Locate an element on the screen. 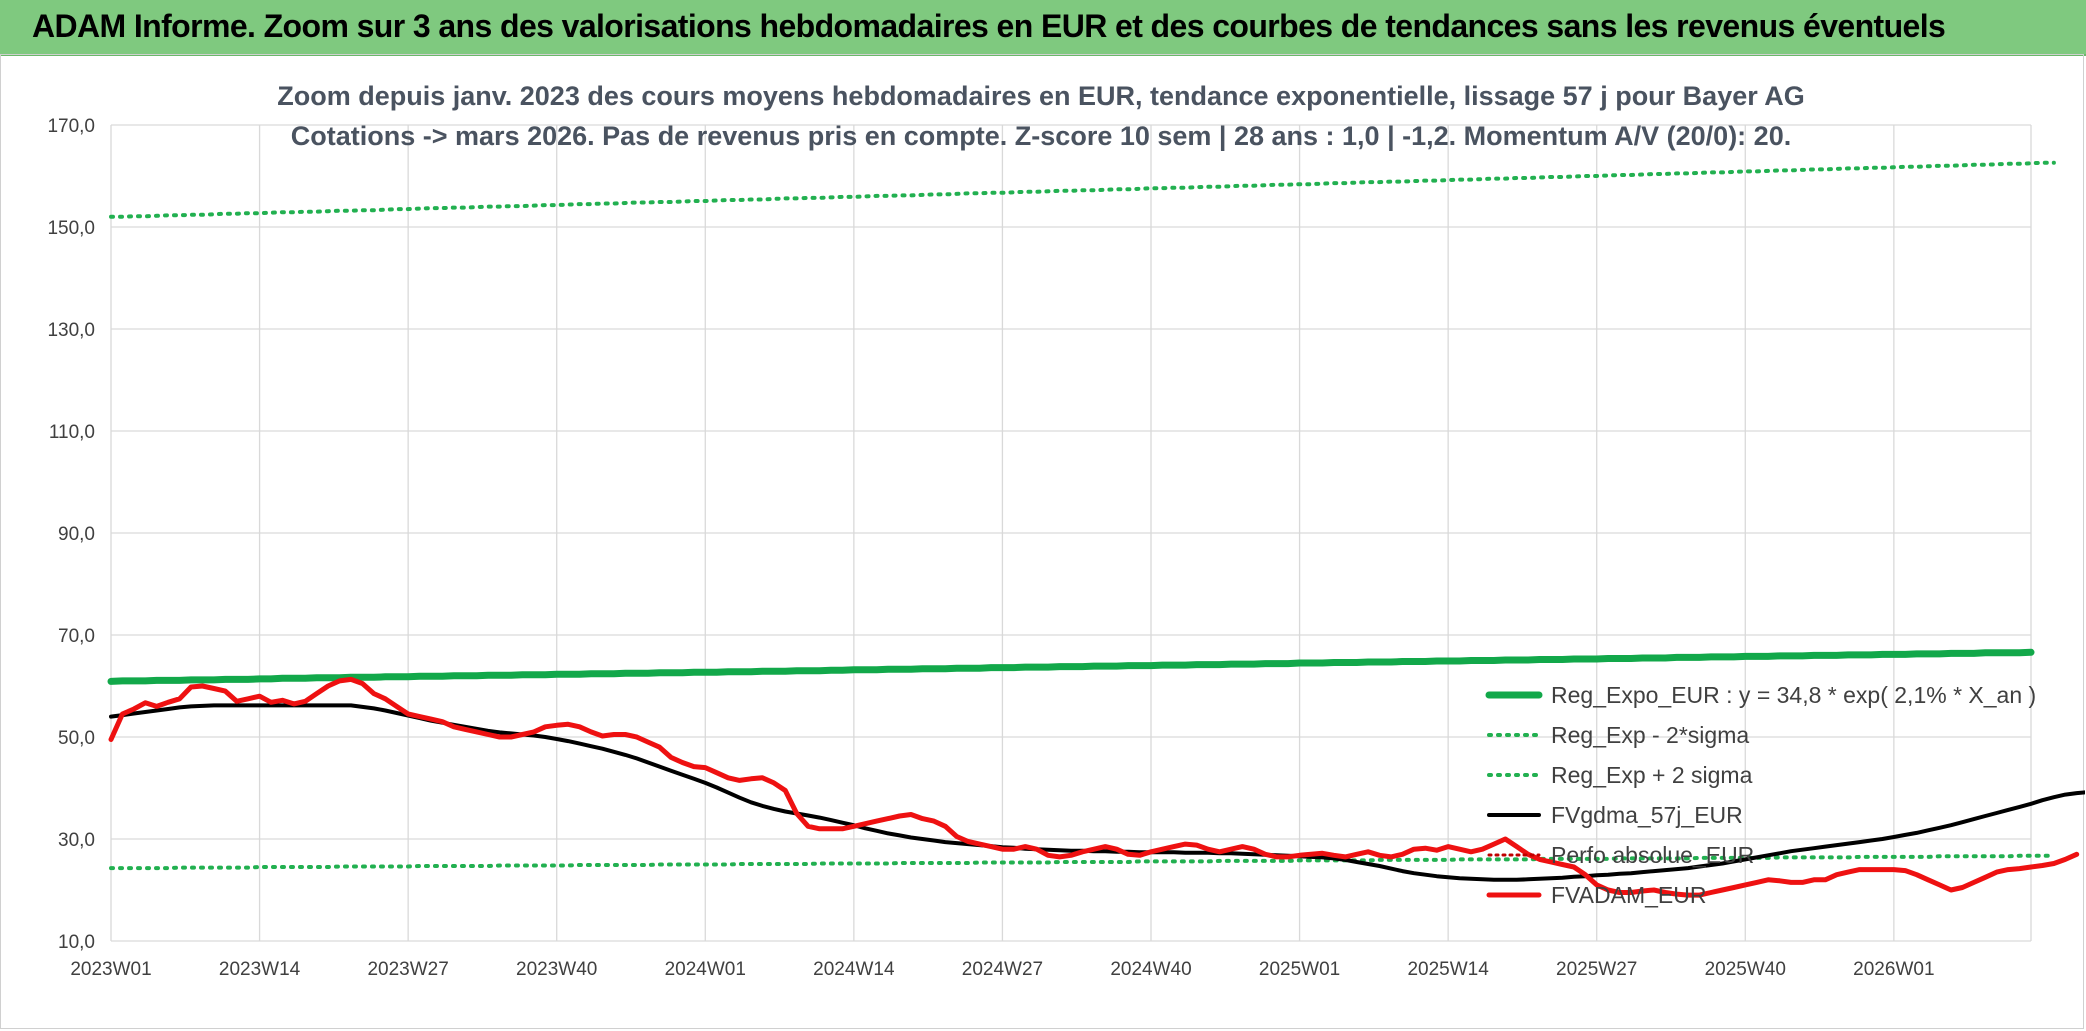 Image resolution: width=2086 pixels, height=1031 pixels. y-tick-label: 90,0 is located at coordinates (76, 534).